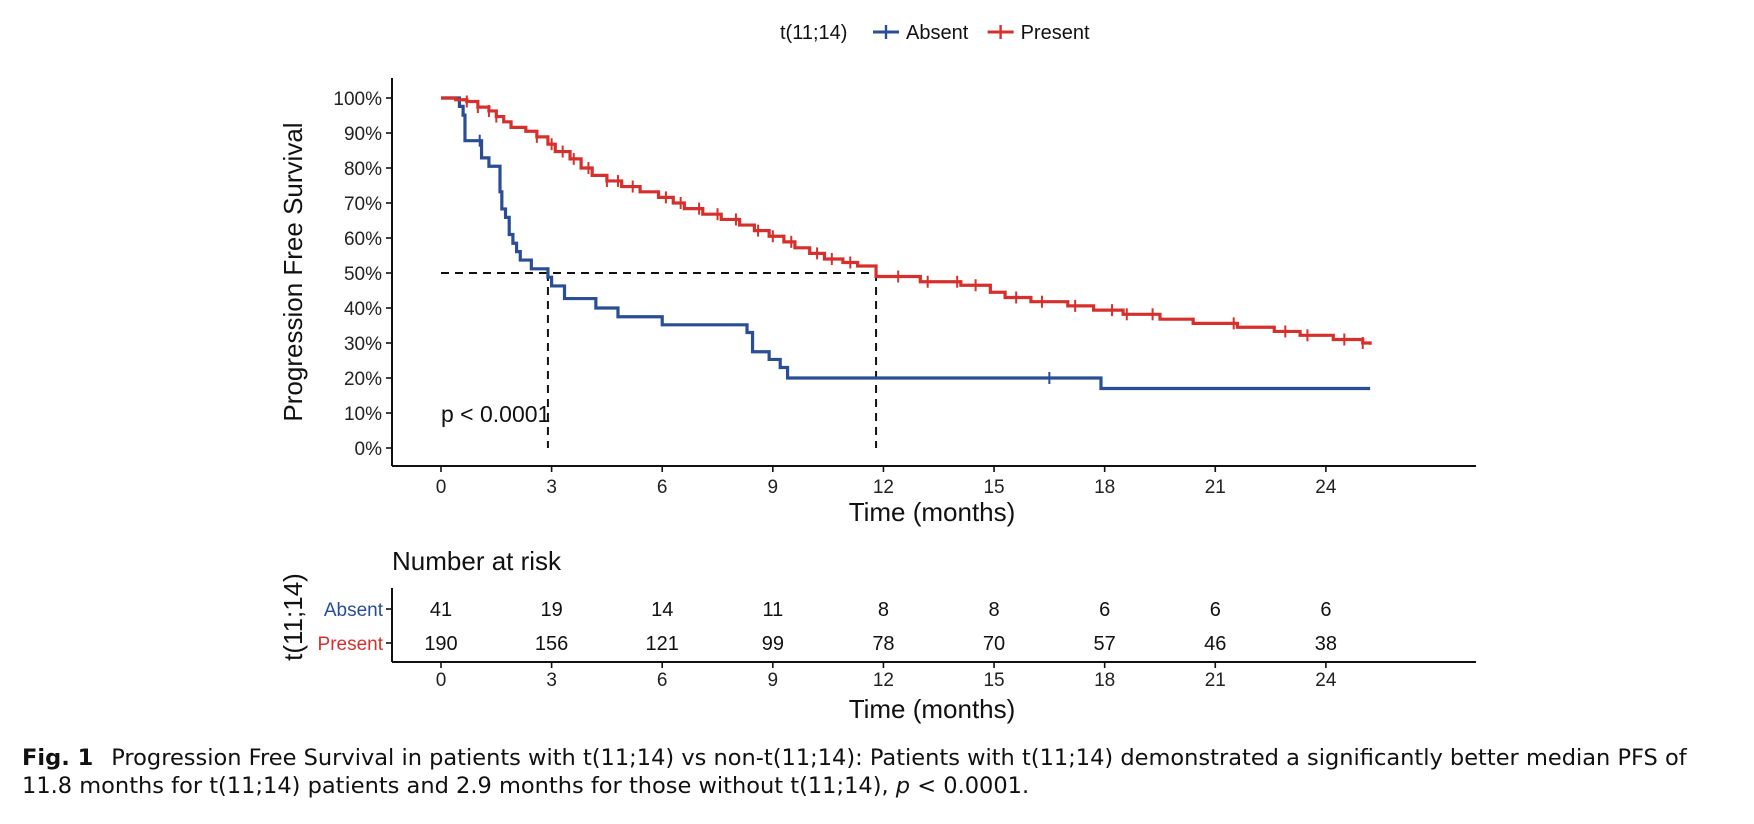 The width and height of the screenshot is (1754, 824). Describe the element at coordinates (773, 680) in the screenshot. I see `risk-x-tick-label: 9` at that location.